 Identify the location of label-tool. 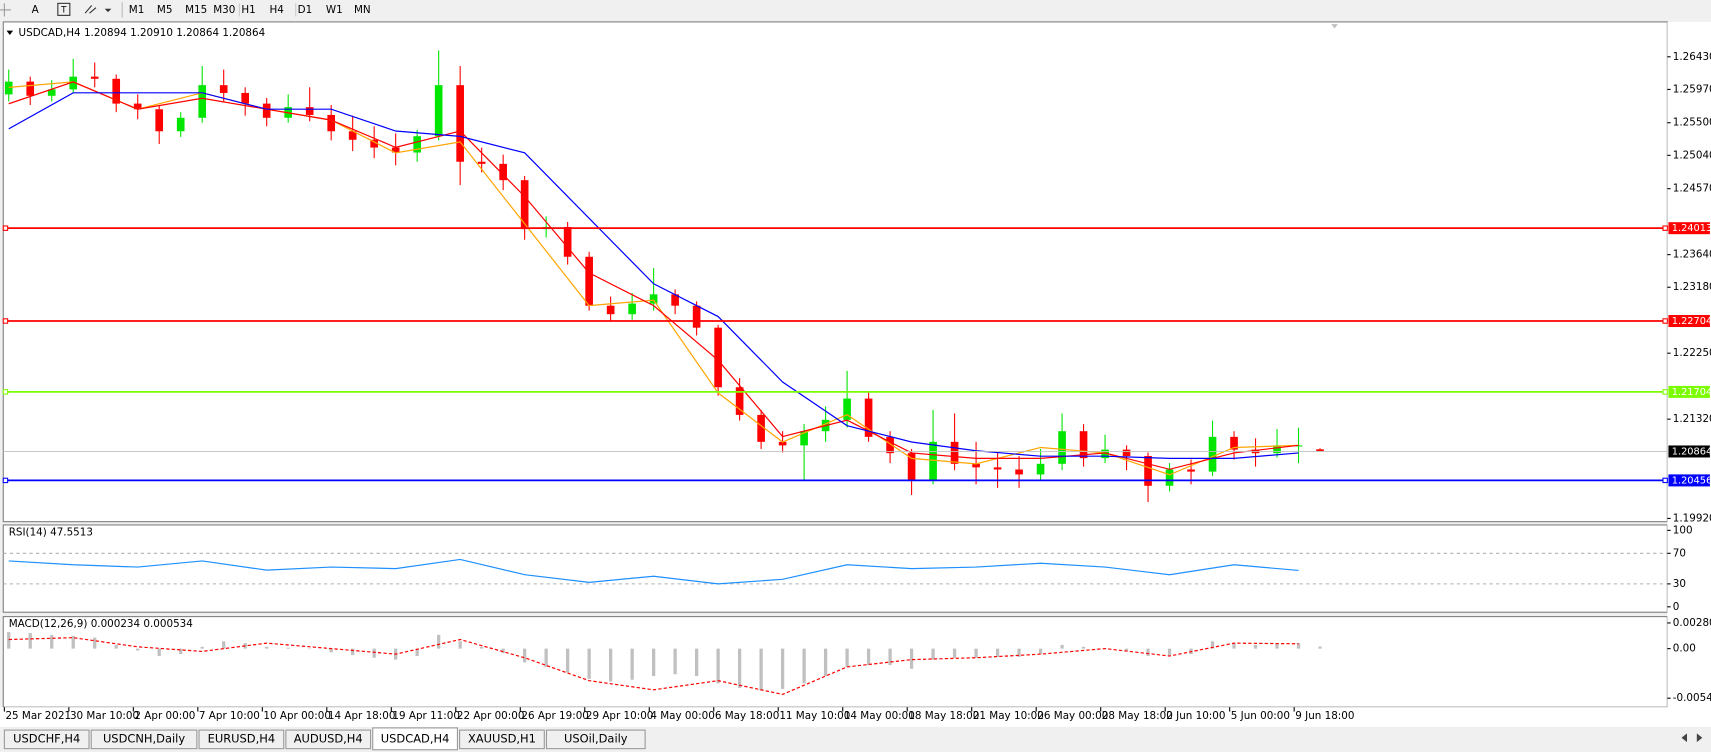
(64, 9).